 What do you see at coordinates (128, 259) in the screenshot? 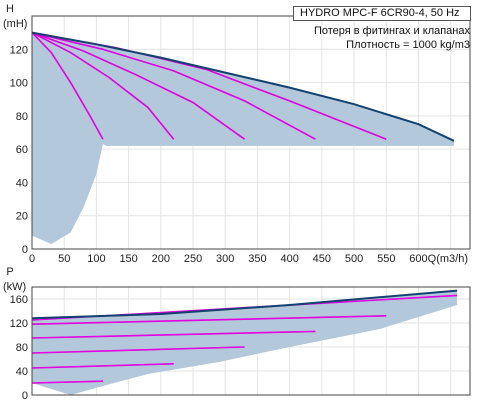
I see `x-tick-label: 150` at bounding box center [128, 259].